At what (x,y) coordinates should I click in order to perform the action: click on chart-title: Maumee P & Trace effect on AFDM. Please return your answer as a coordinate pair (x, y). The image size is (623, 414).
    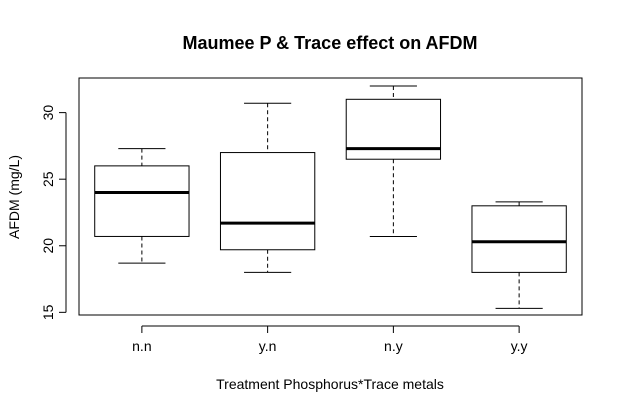
    Looking at the image, I should click on (329, 43).